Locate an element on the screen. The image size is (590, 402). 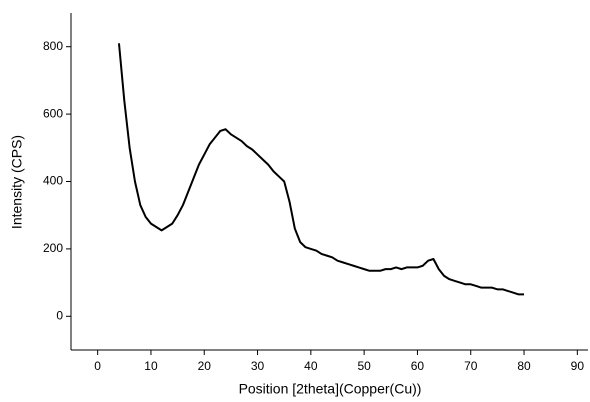
y-tick-label: 400 is located at coordinates (53, 181).